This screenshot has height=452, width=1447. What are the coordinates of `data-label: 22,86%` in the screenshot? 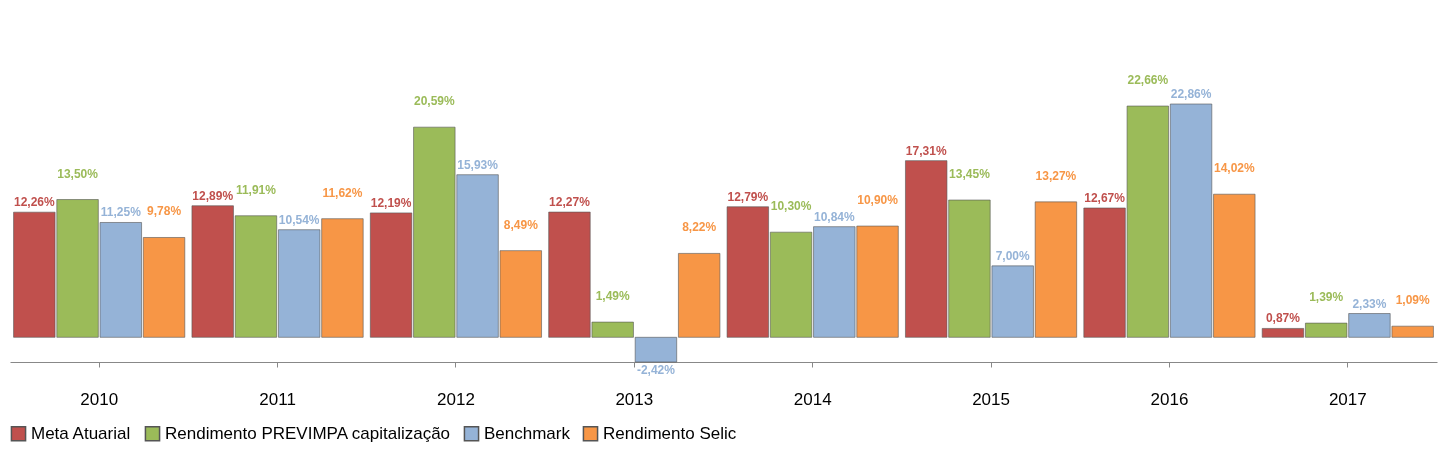 It's located at (1191, 94).